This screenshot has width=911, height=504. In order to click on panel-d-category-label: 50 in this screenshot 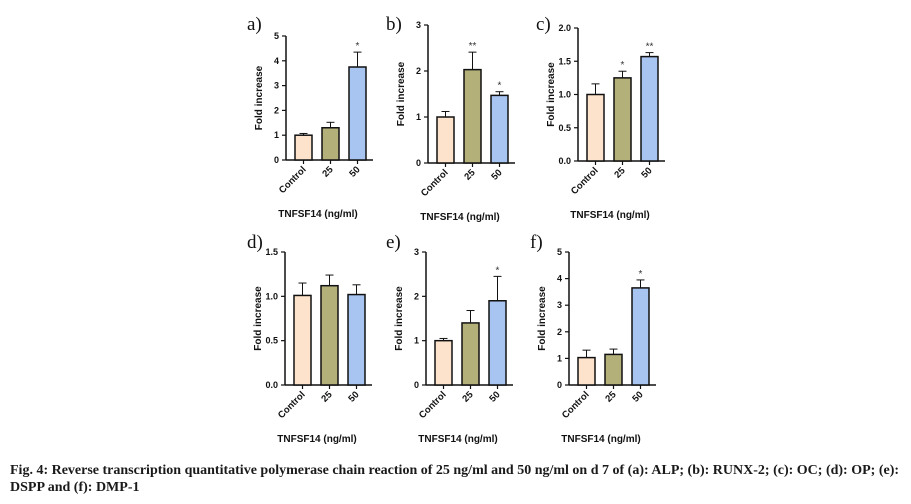, I will do `click(353, 396)`.